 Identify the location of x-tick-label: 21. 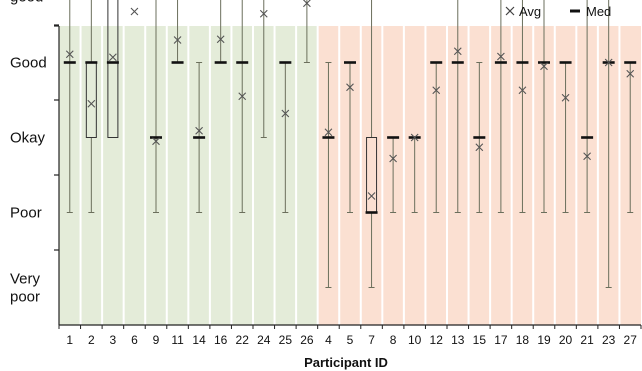
(587, 340).